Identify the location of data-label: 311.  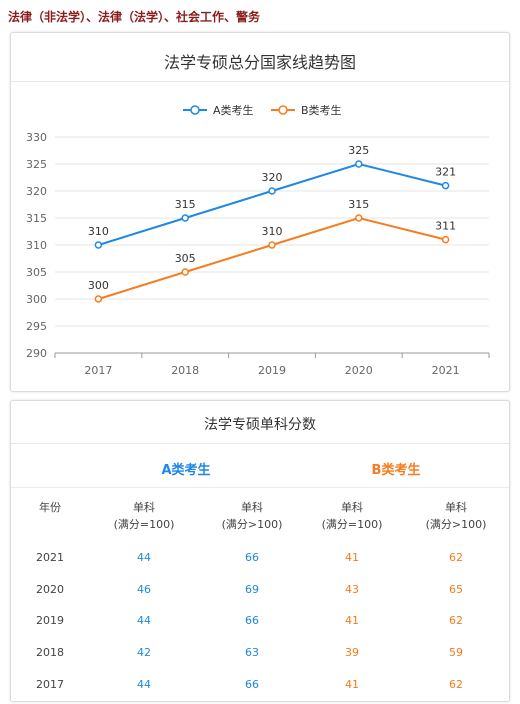
(445, 226).